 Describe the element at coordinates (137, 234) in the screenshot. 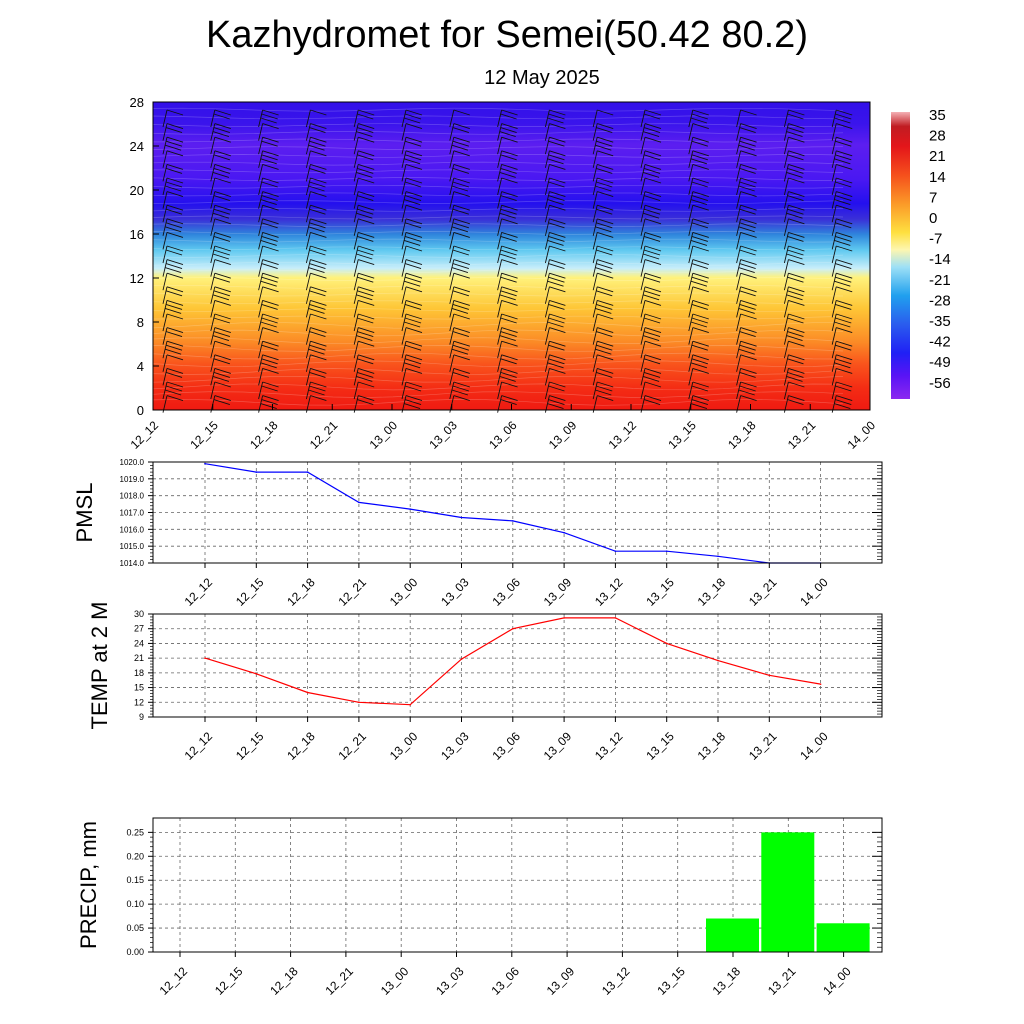

I see `y-tick-label: 16` at that location.